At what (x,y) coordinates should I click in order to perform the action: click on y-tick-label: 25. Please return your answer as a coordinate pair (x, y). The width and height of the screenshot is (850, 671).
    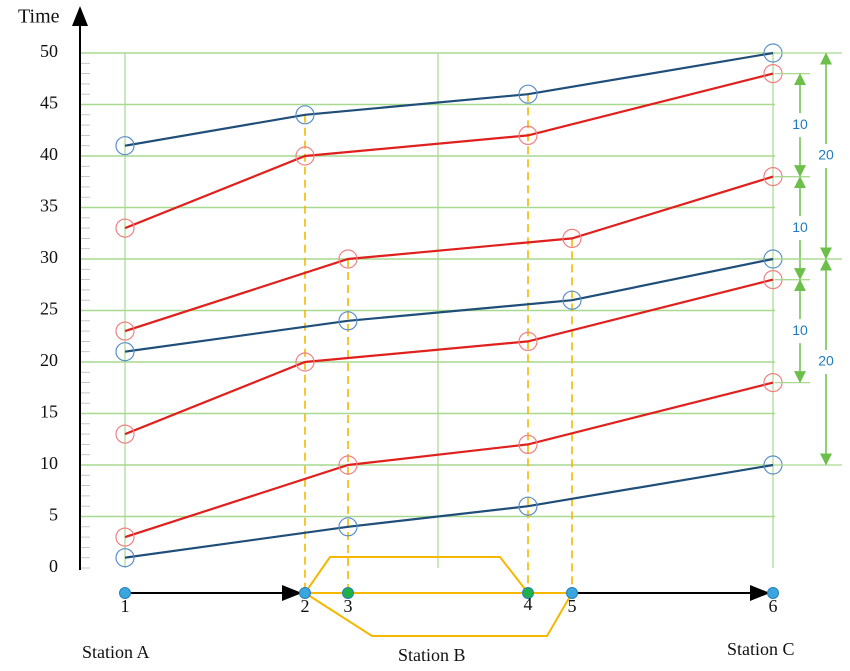
    Looking at the image, I should click on (49, 309).